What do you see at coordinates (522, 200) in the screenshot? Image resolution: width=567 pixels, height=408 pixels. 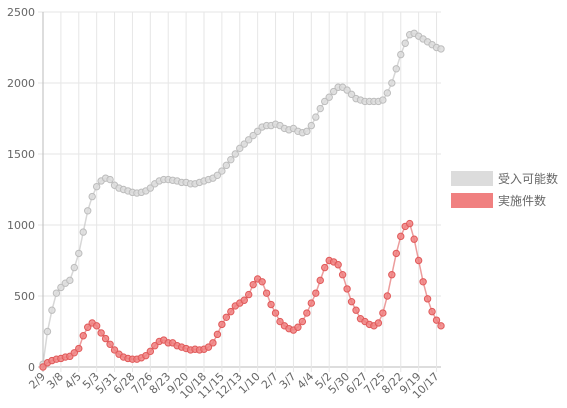 I see `legend-label: 実施件数` at bounding box center [522, 200].